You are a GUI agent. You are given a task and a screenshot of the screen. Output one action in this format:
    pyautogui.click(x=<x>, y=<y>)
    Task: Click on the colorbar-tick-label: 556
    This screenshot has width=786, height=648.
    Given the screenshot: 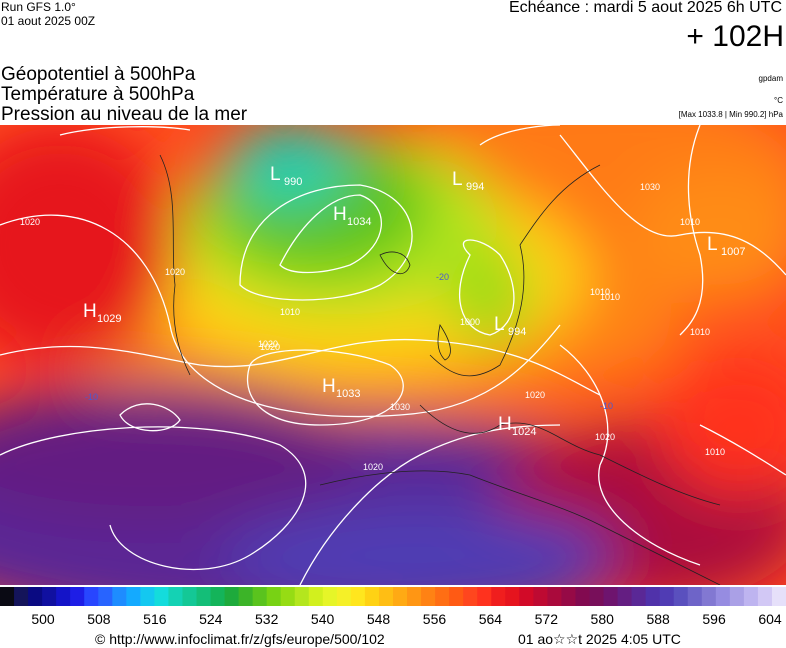 What is the action you would take?
    pyautogui.click(x=435, y=619)
    